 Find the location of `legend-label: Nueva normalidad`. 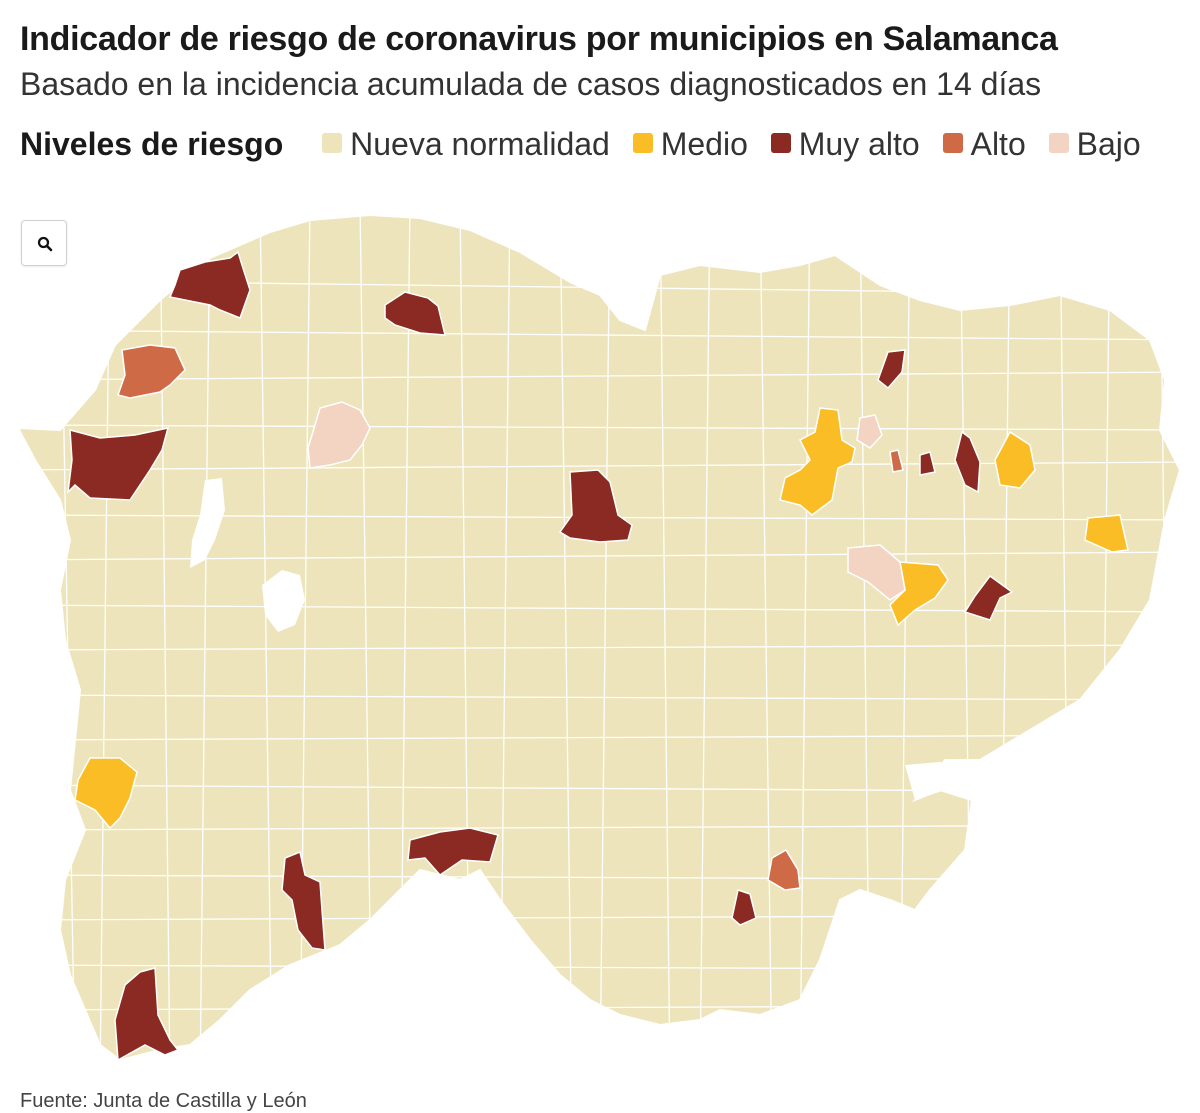

legend-label: Nueva normalidad is located at coordinates (480, 144).